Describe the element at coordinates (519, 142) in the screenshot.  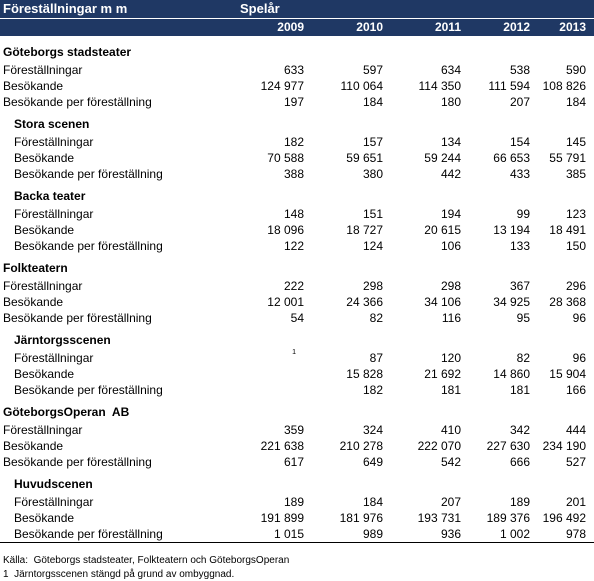
I see `cell: 154` at that location.